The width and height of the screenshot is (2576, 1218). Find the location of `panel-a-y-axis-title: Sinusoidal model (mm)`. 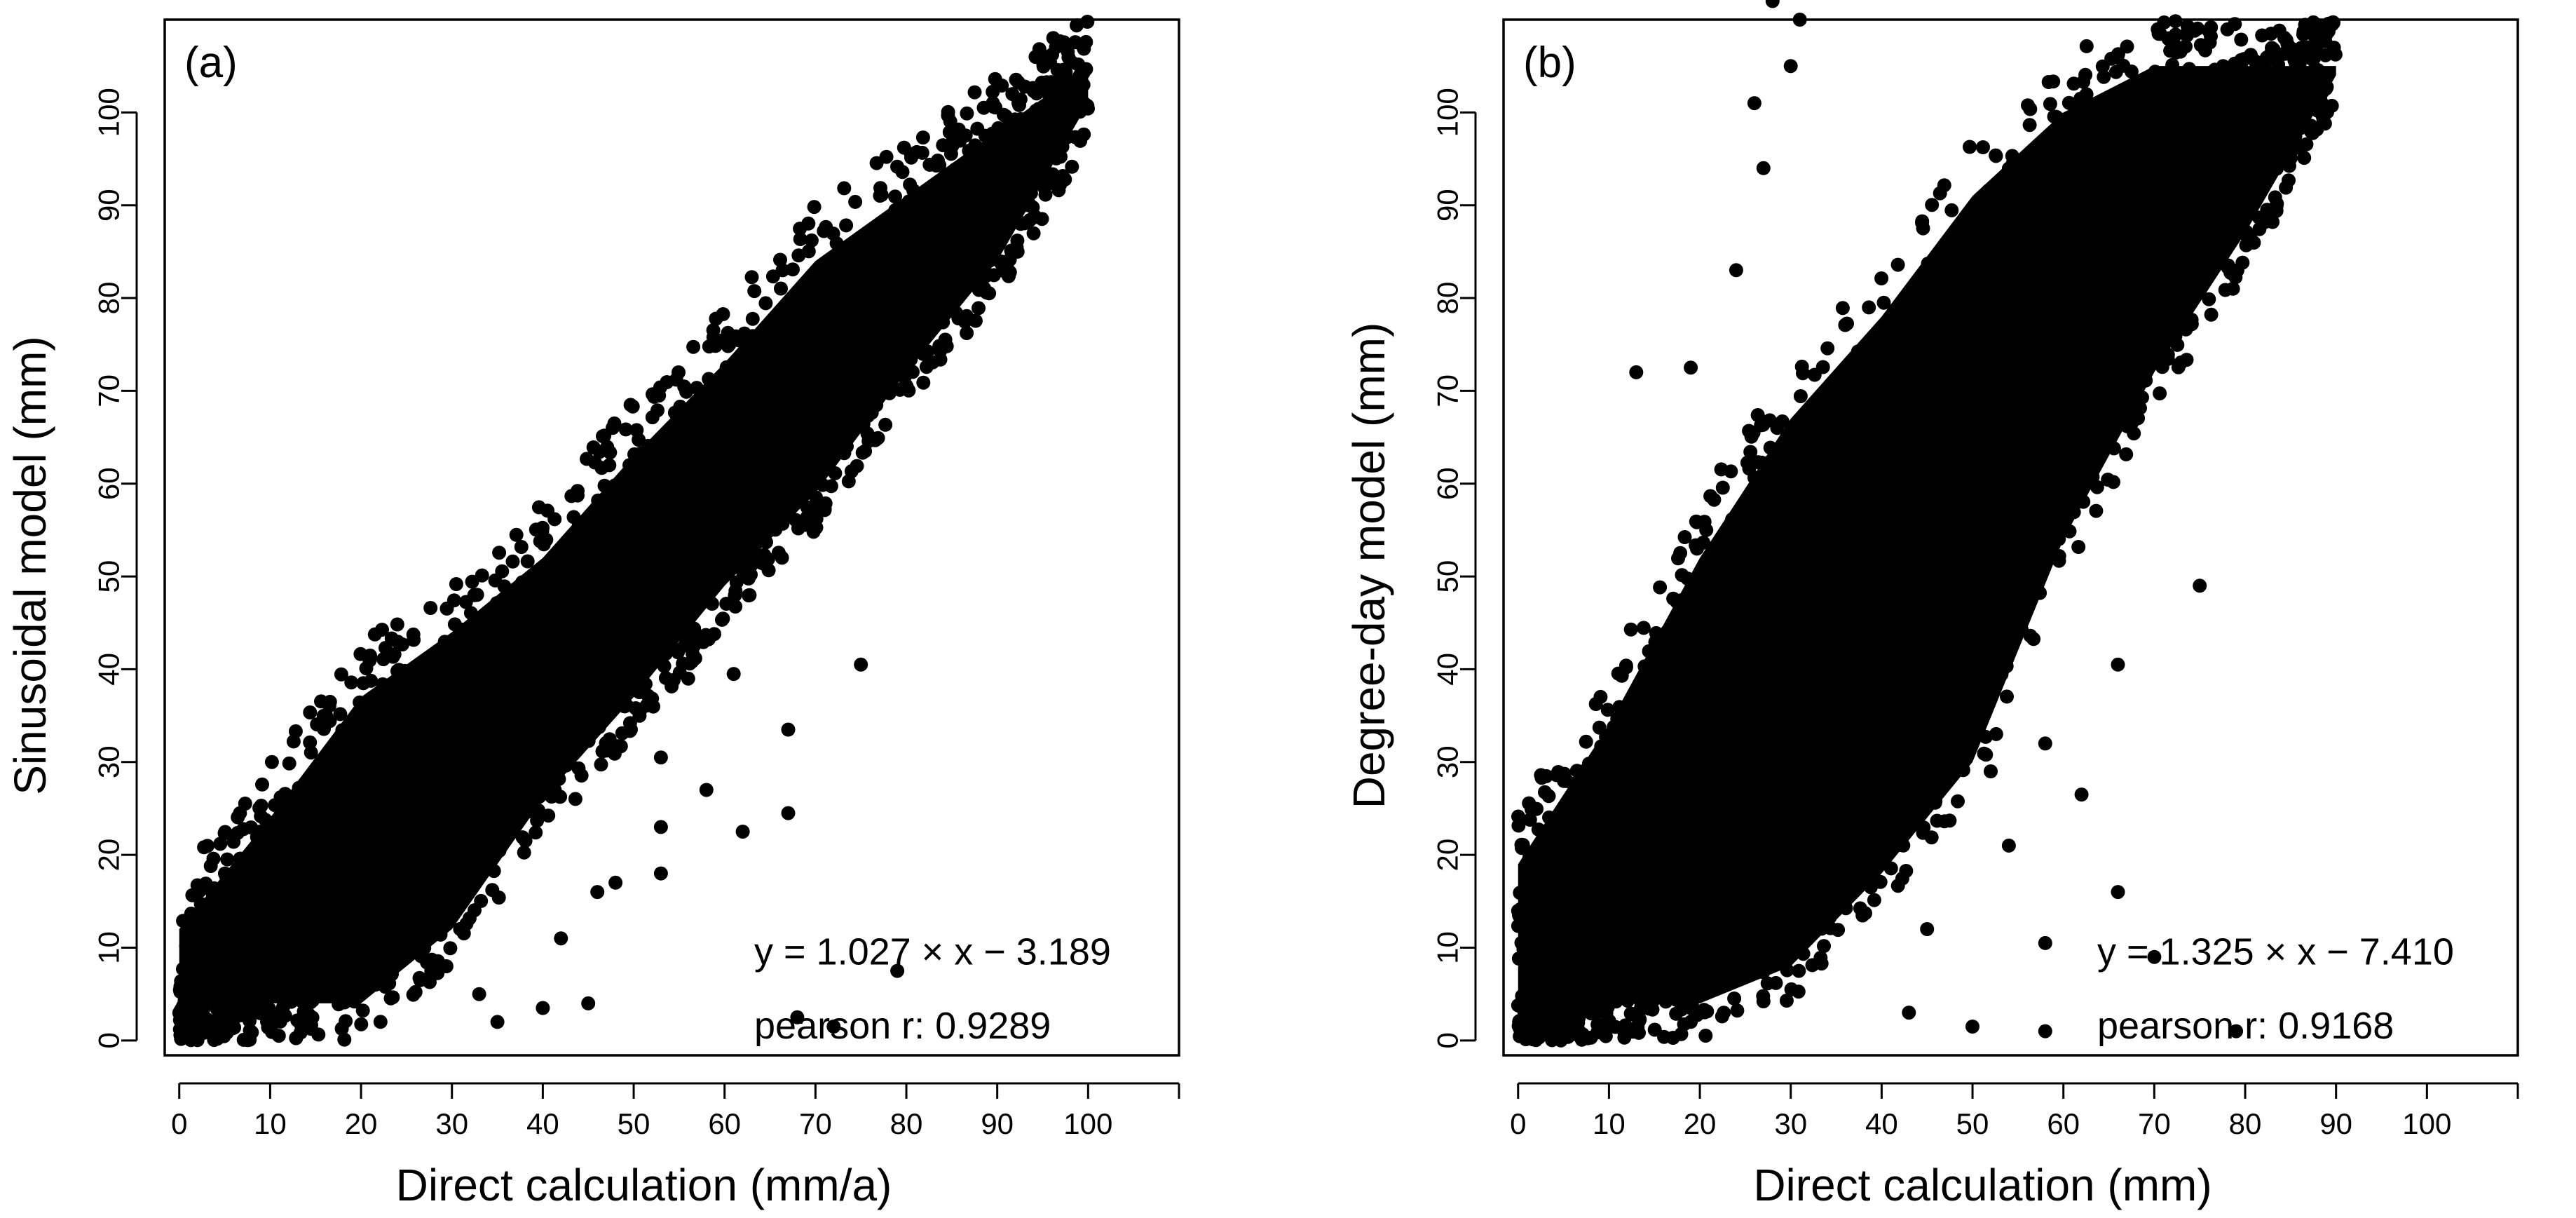

panel-a-y-axis-title: Sinusoidal model (mm) is located at coordinates (30, 565).